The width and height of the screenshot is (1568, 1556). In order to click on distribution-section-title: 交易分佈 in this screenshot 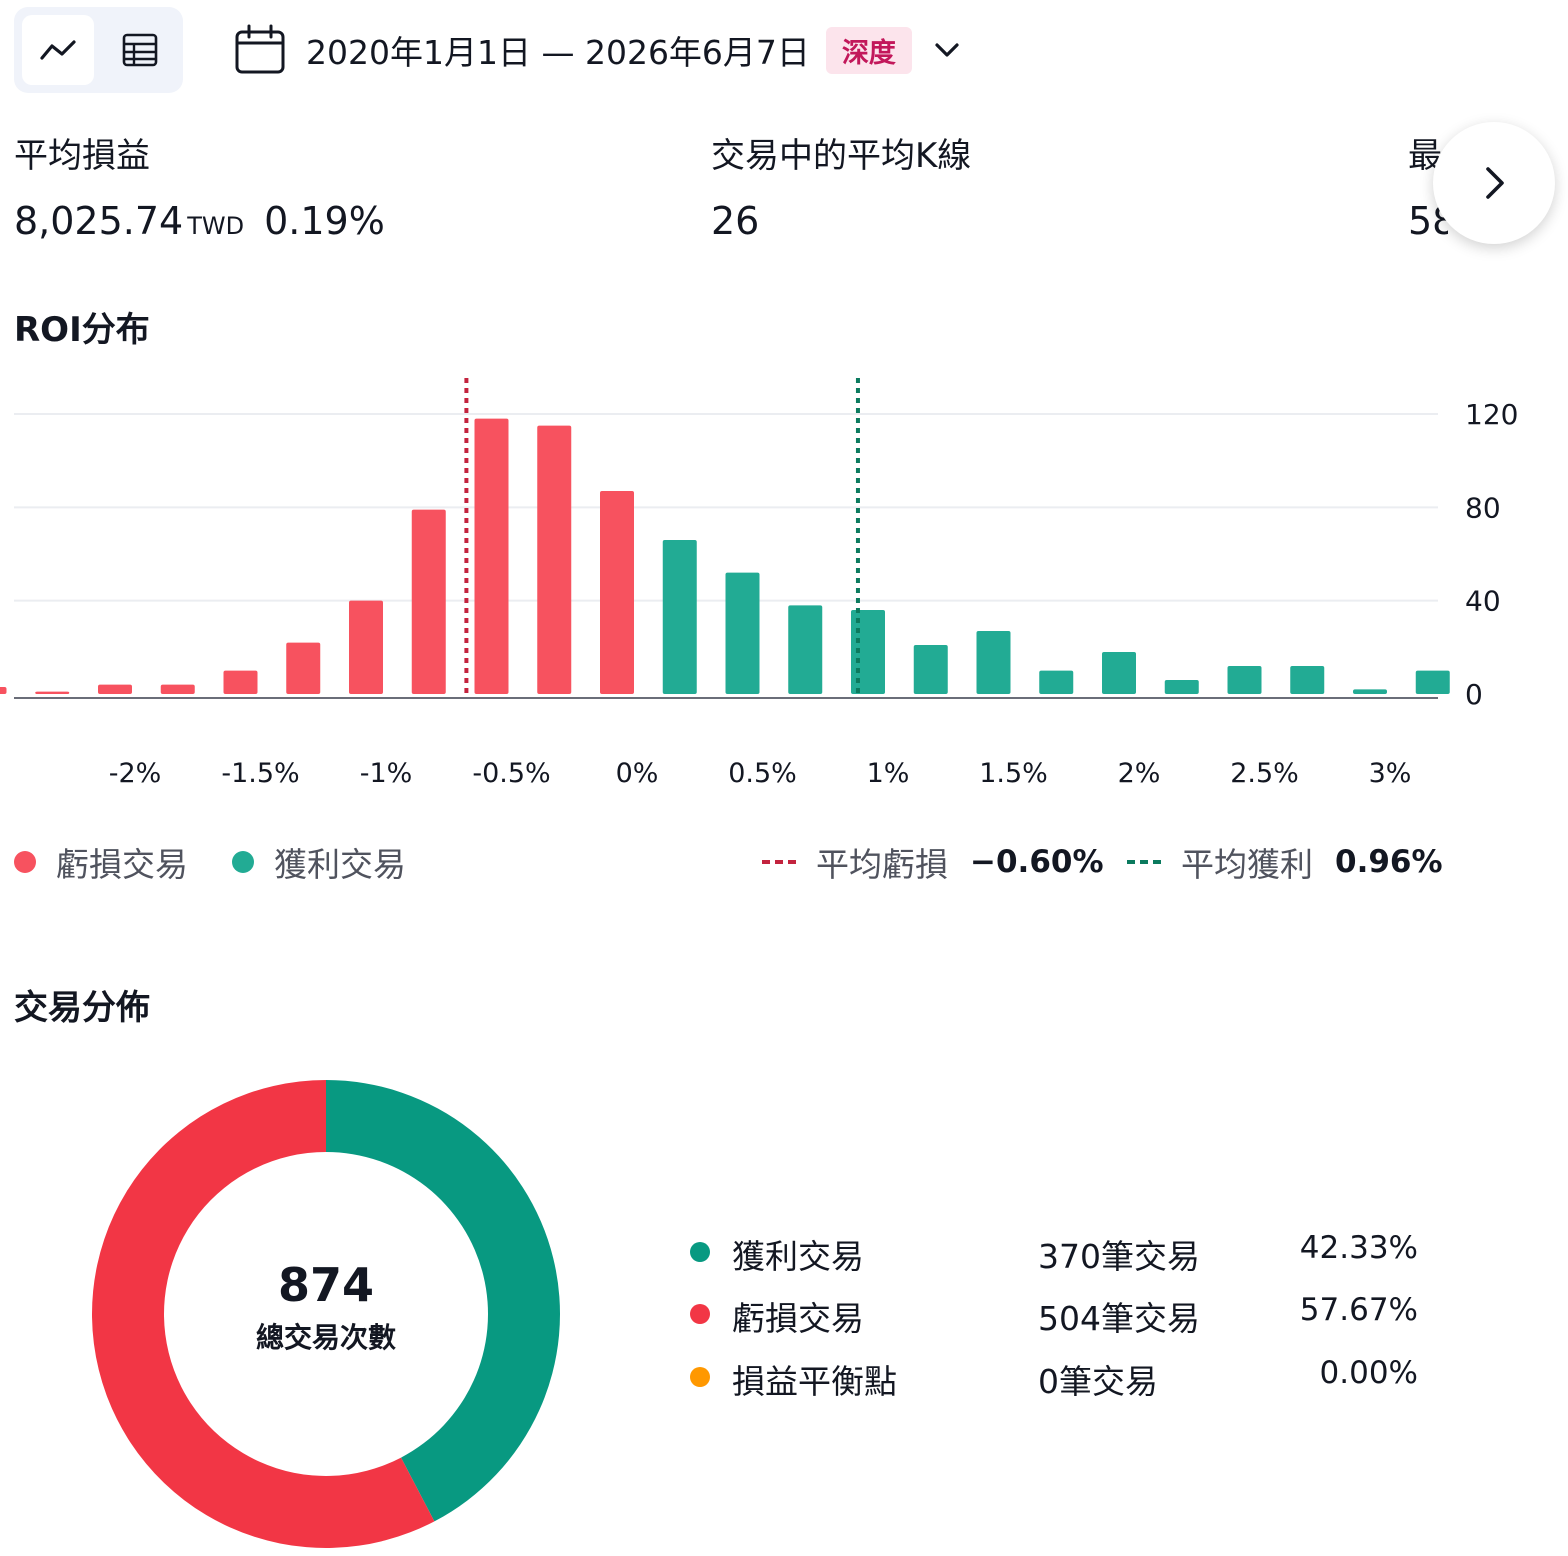, I will do `click(82, 1008)`.